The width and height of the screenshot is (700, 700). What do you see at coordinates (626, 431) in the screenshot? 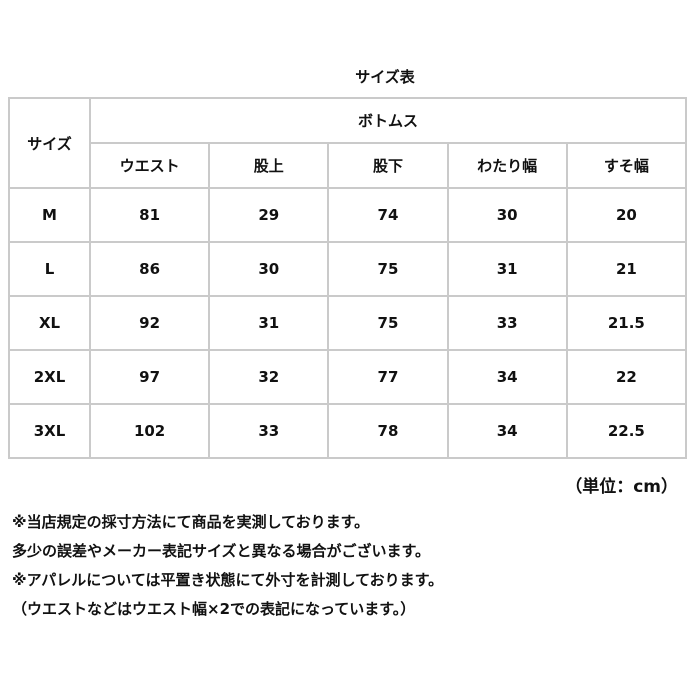
I see `value-cell: 22.5` at bounding box center [626, 431].